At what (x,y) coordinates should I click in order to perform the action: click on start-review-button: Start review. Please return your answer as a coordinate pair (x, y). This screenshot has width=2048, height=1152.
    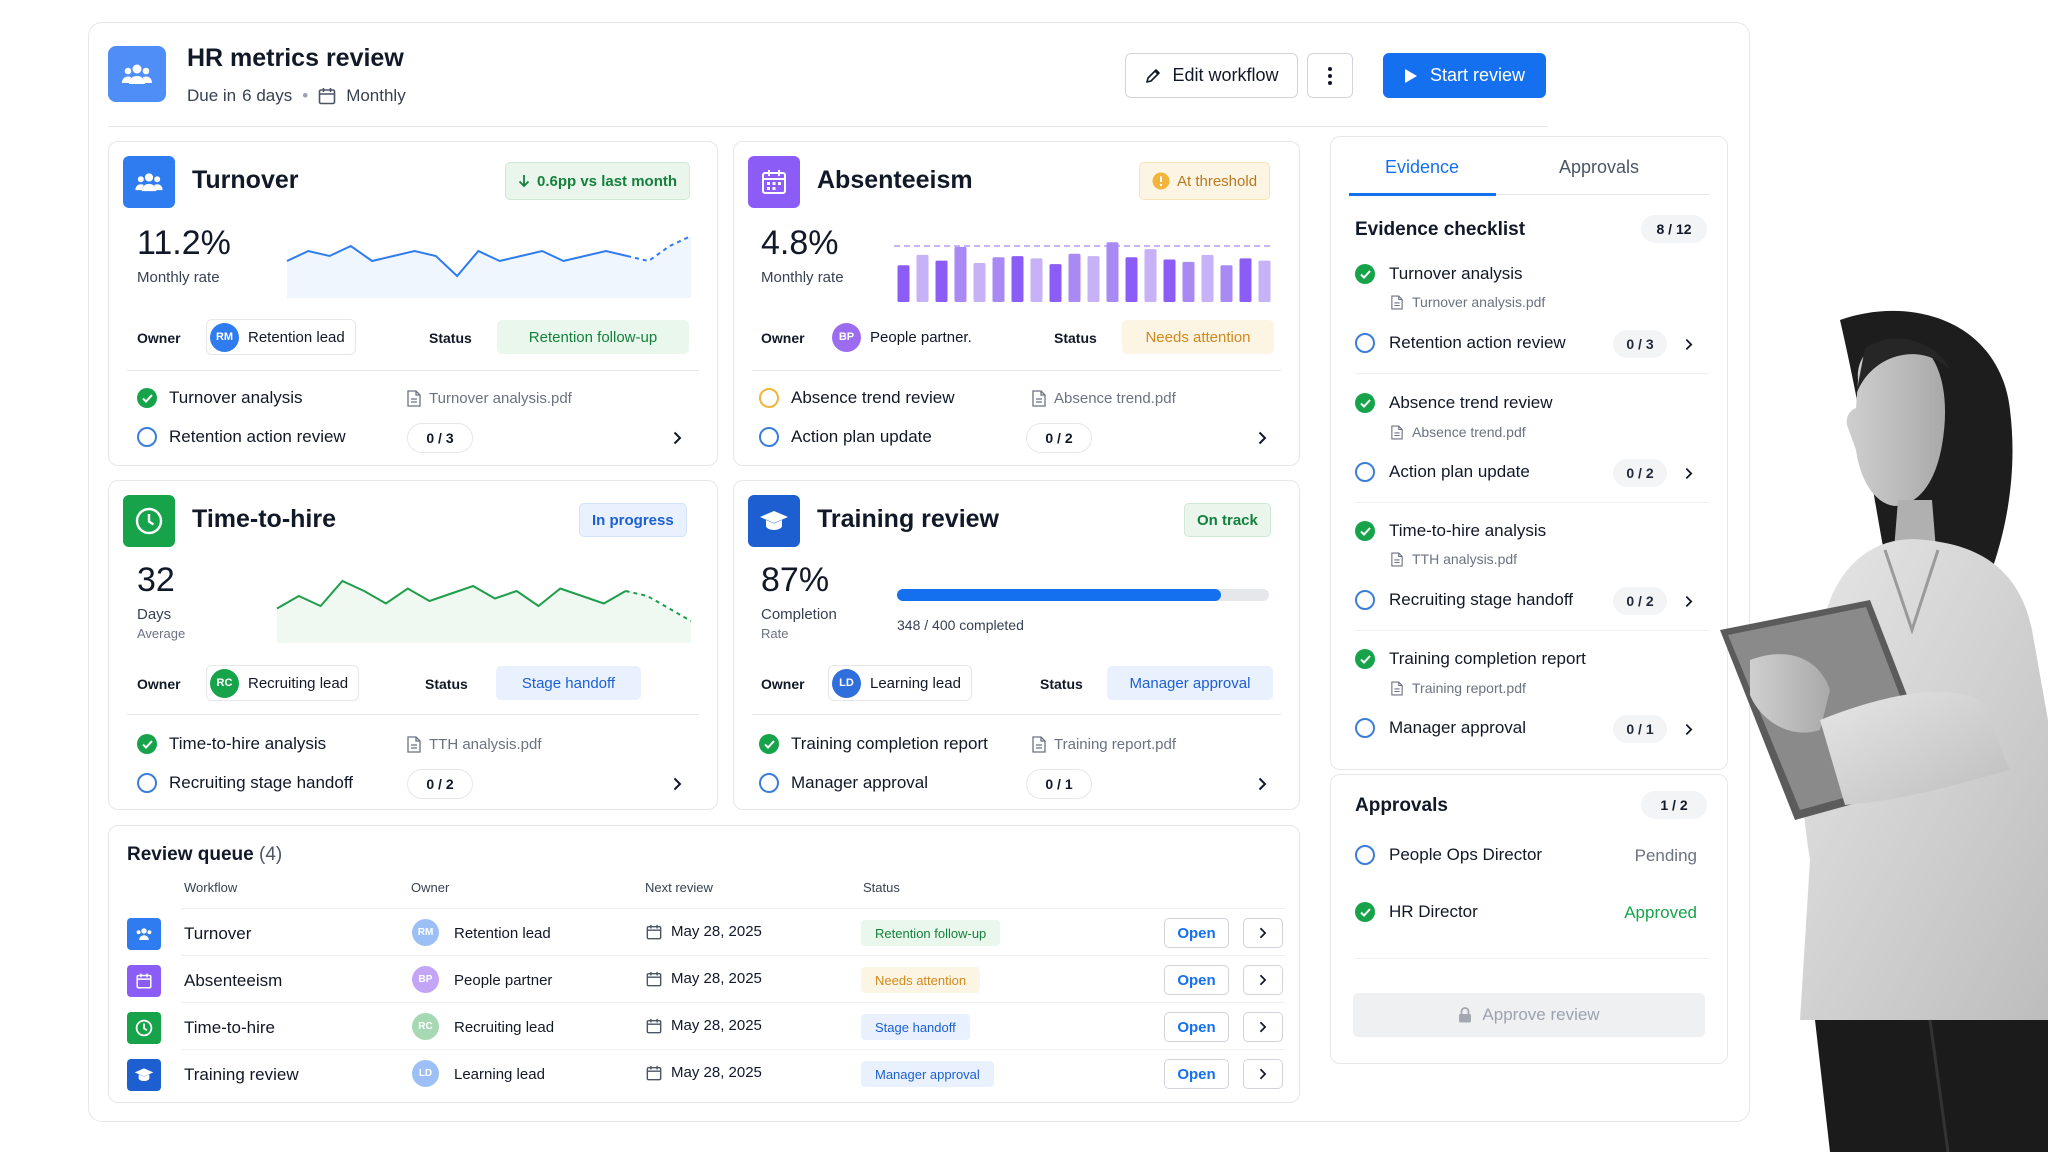
    Looking at the image, I should click on (1464, 75).